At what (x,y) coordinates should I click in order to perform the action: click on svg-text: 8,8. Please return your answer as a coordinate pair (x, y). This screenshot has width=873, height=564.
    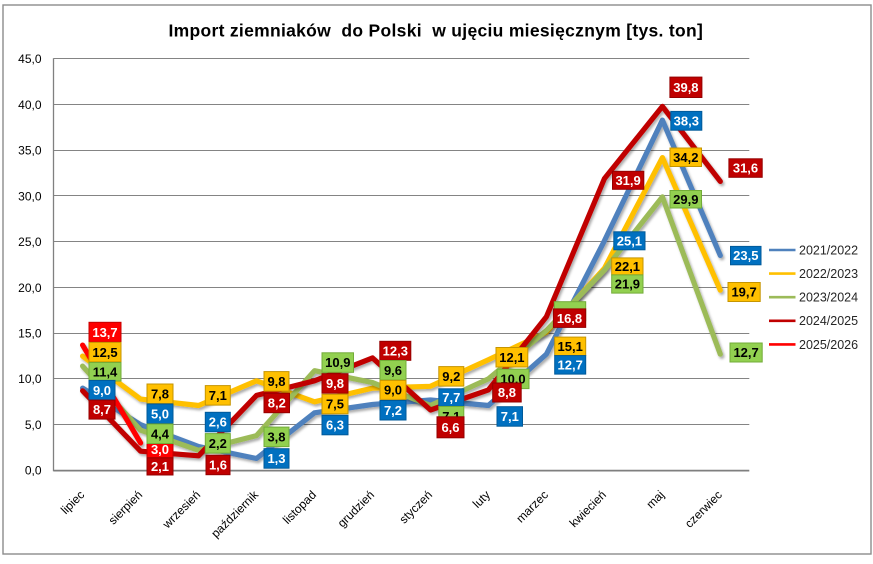
    Looking at the image, I should click on (507, 392).